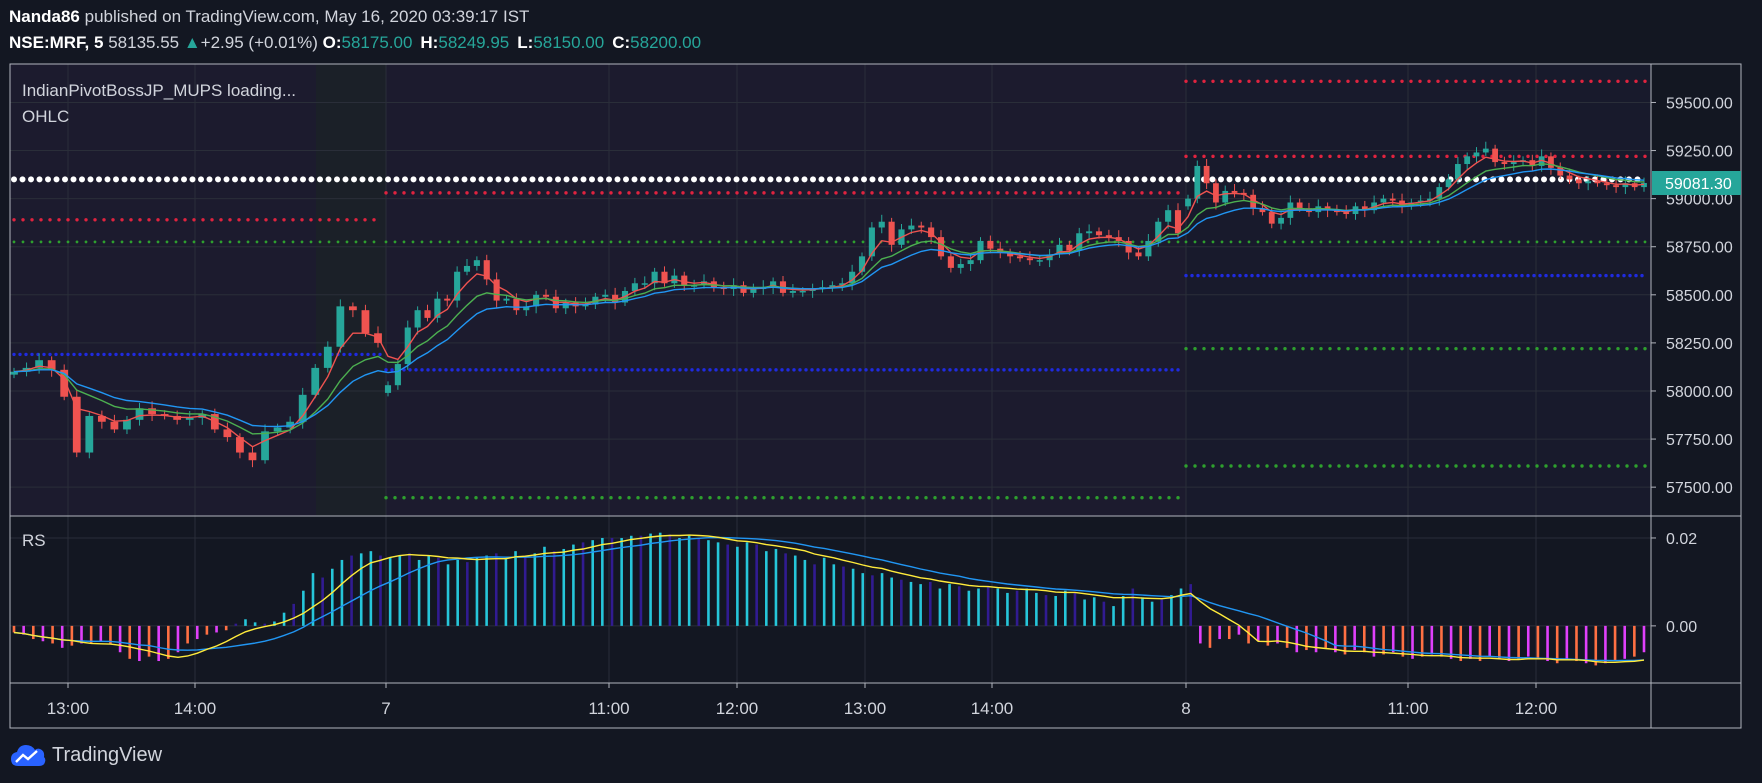 The image size is (1762, 783). I want to click on symbol-name: NSE:MRF, 5, so click(56, 42).